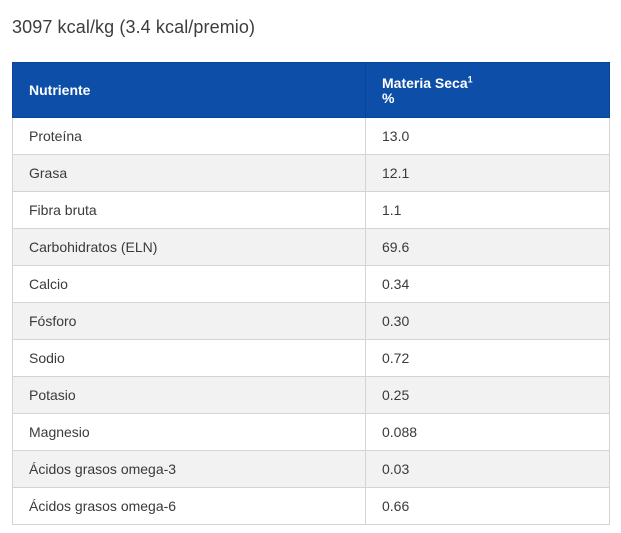 This screenshot has width=621, height=533. I want to click on nutrient-value: 13.0, so click(487, 136).